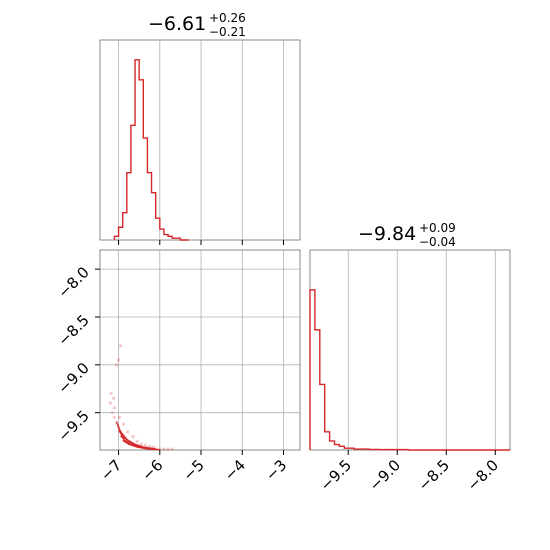 The height and width of the screenshot is (550, 550). I want to click on scatter-x-ticks: −7 −6 −5 −4 −3, so click(193, 467).